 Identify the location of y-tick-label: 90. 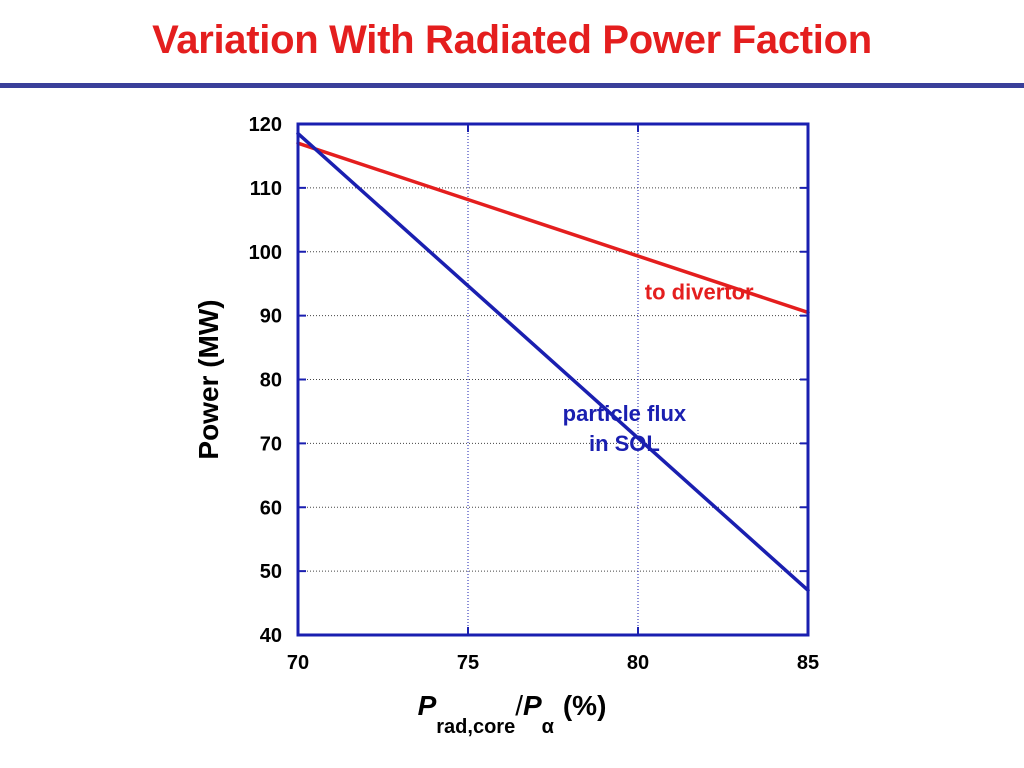
(271, 317).